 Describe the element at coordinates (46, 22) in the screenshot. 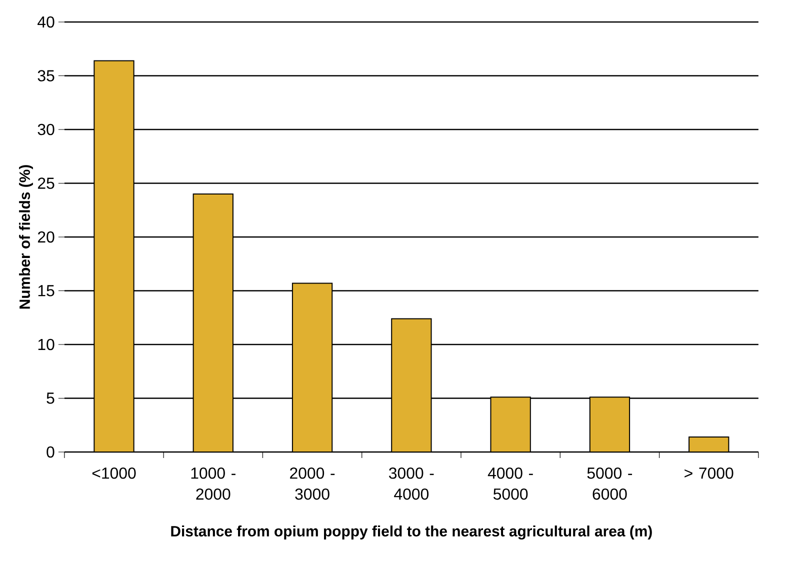

I see `y-tick-label: 40` at that location.